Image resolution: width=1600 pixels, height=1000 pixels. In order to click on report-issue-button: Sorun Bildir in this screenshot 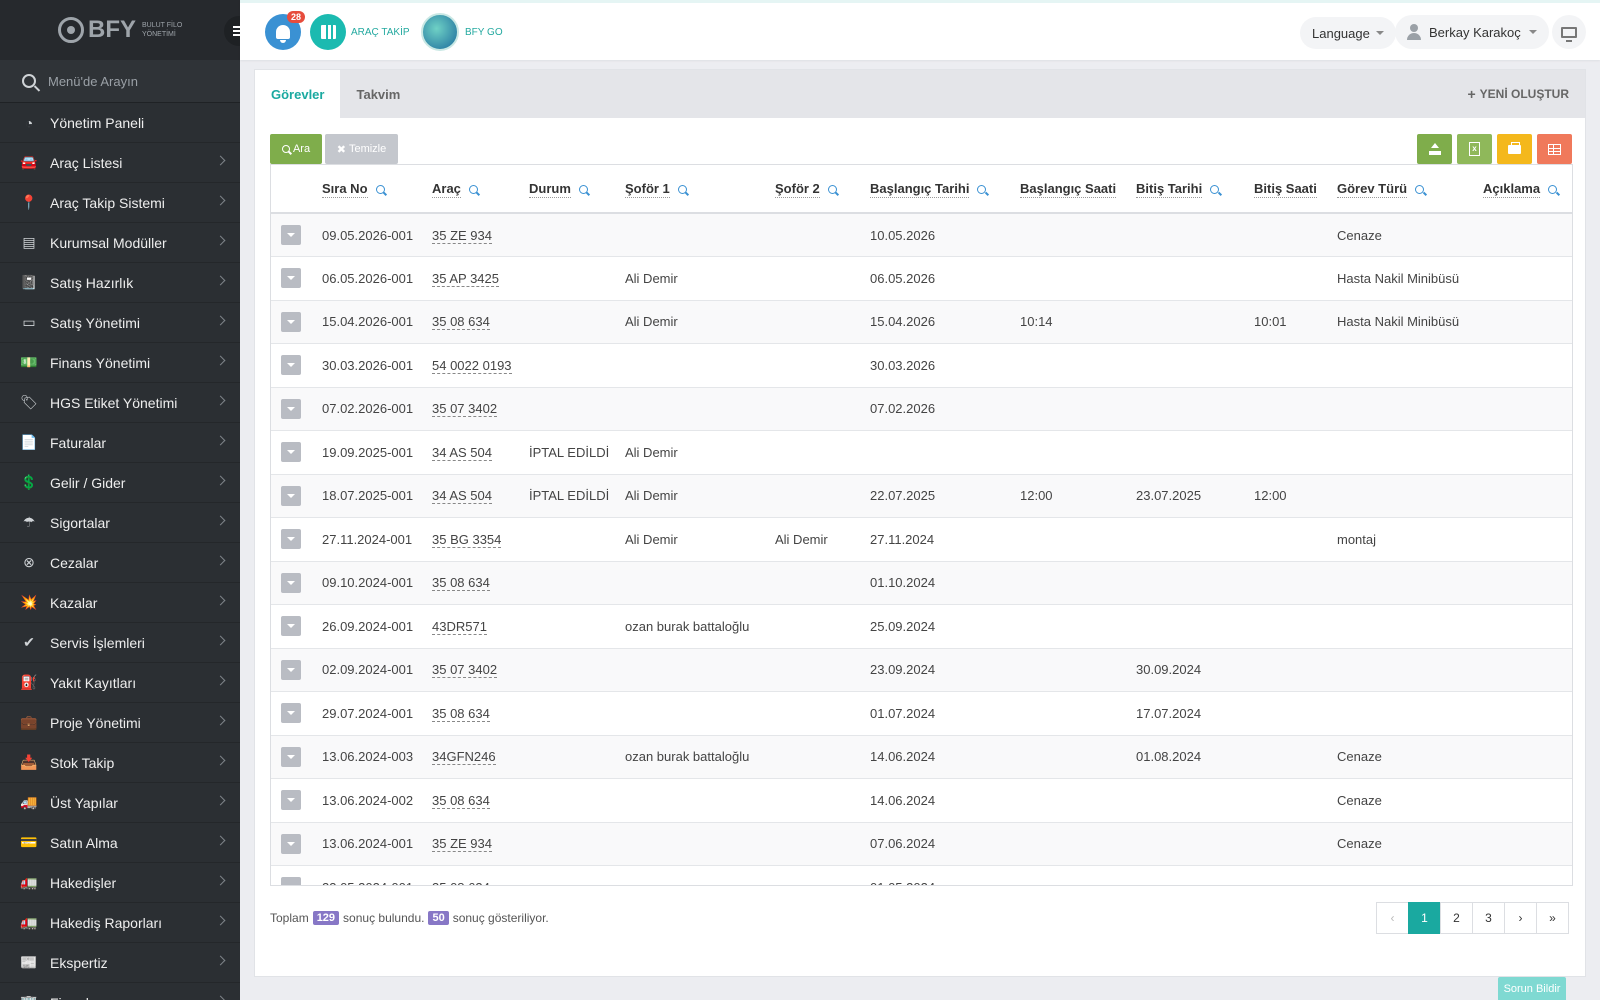, I will do `click(1532, 988)`.